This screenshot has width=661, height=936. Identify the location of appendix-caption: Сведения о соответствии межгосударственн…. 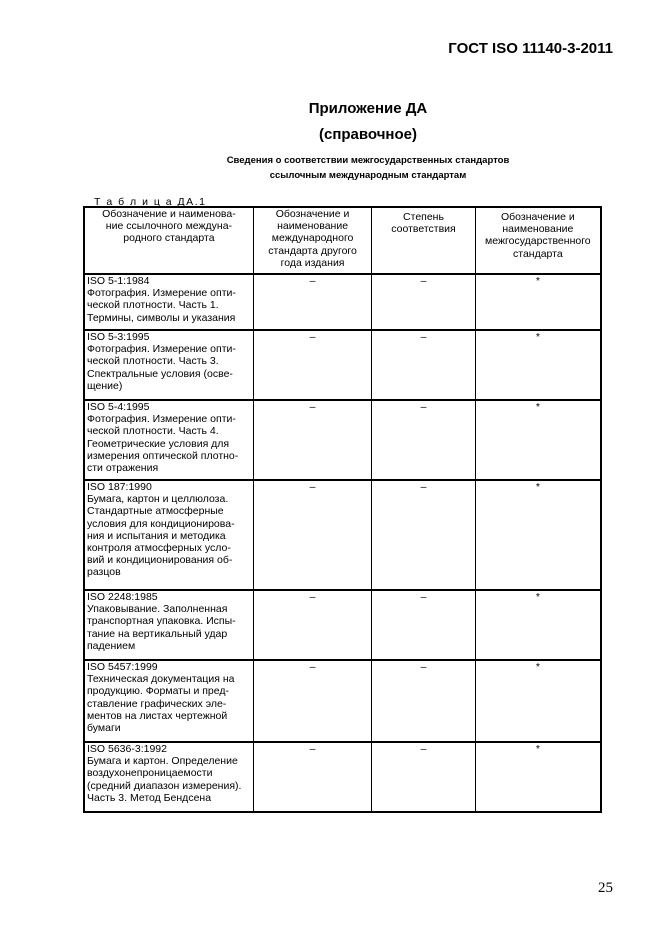
(368, 168).